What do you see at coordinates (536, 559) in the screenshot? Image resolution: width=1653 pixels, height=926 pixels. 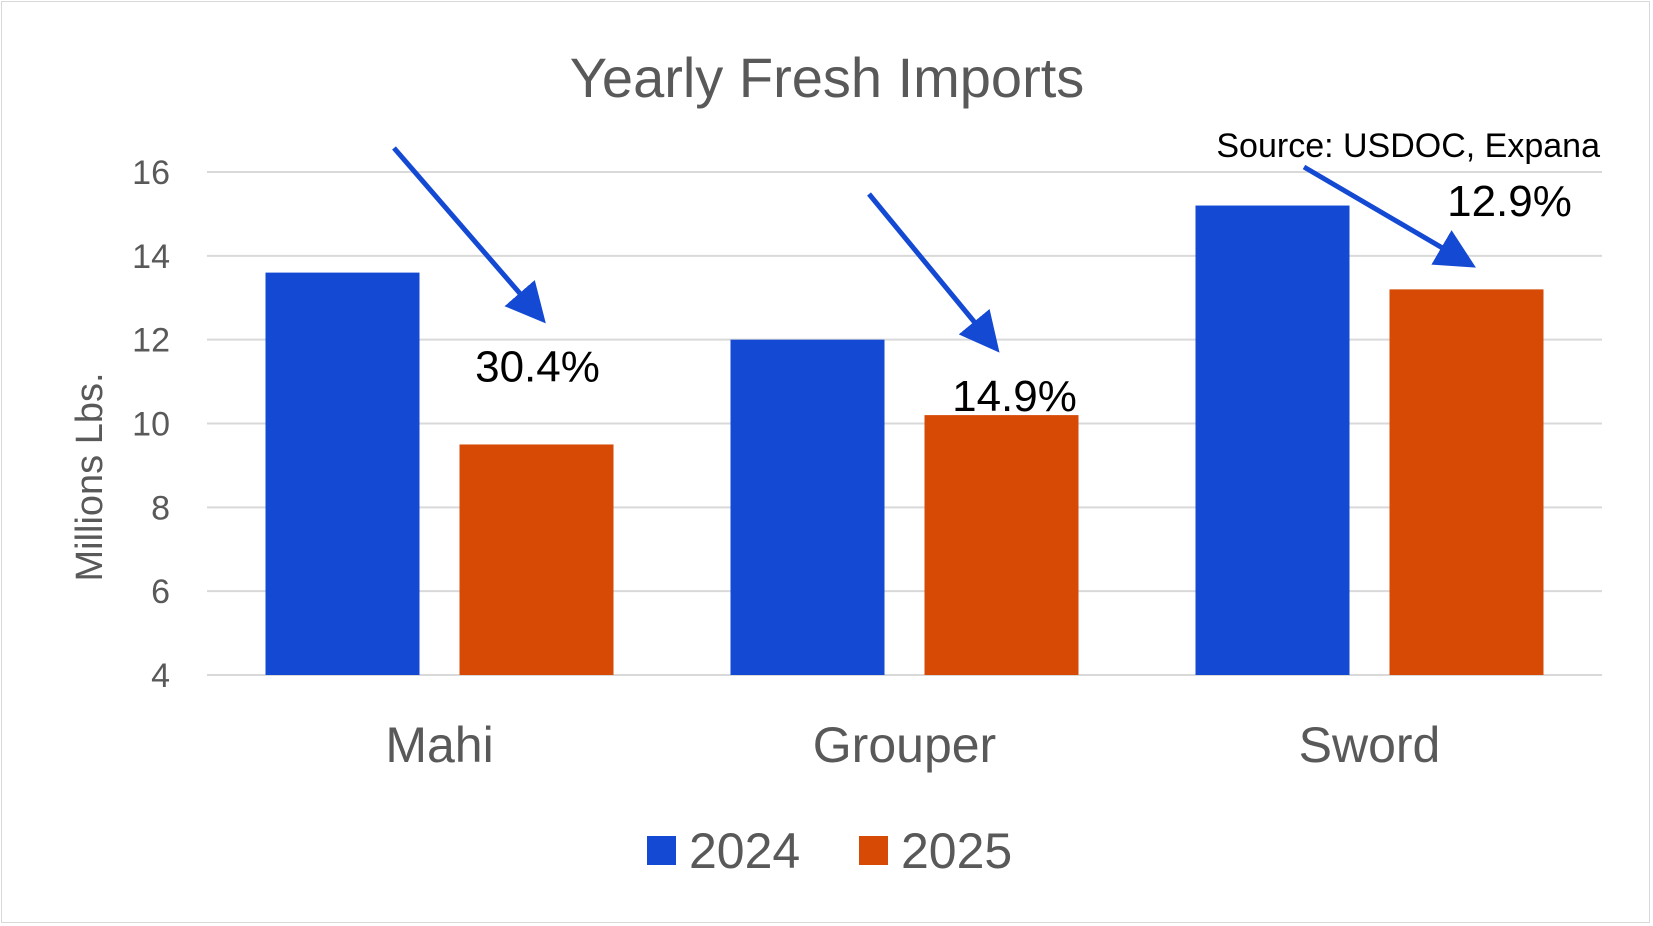 I see `bar-2025-mahi` at bounding box center [536, 559].